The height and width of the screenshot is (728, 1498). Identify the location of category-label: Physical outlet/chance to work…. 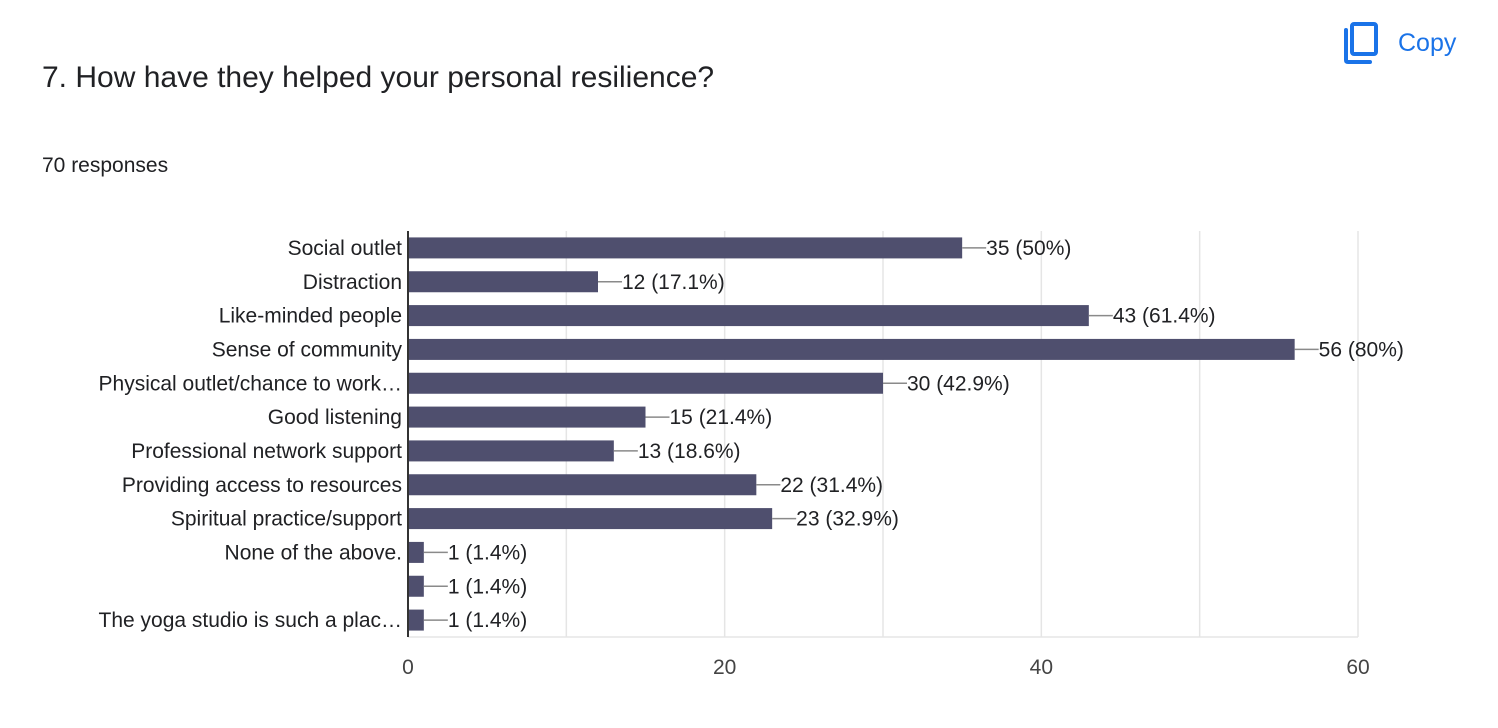
(250, 383).